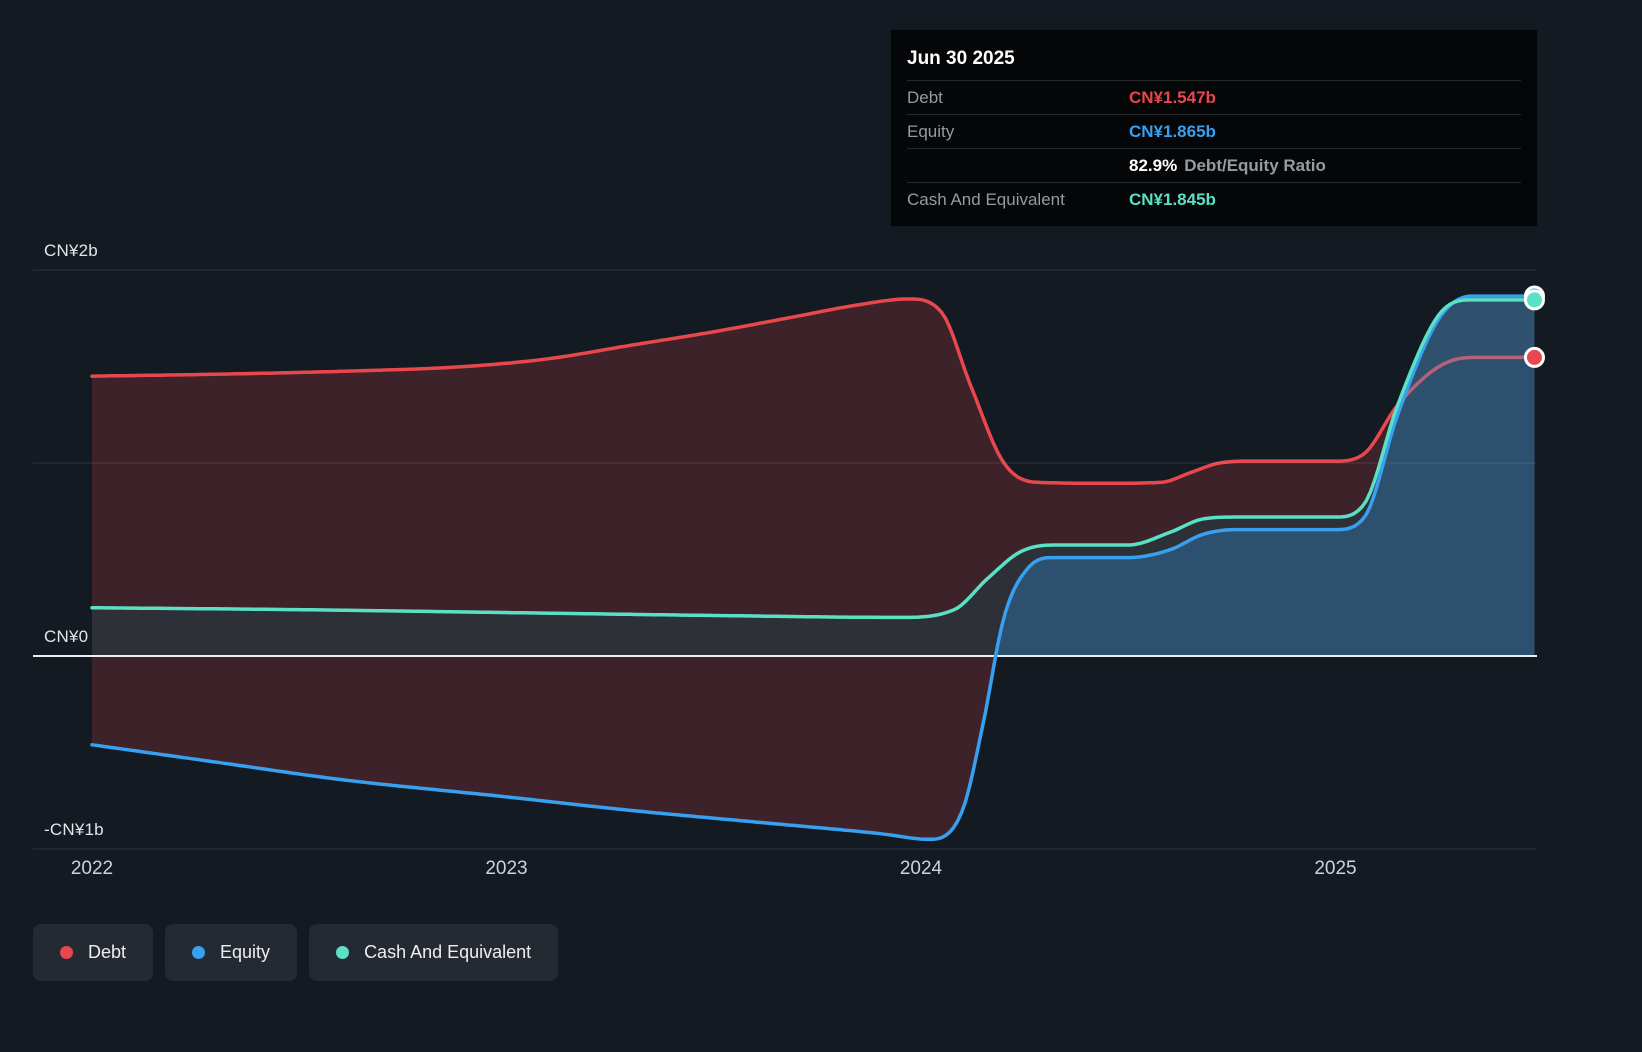  I want to click on tooltip-row-debt: Debt CN¥1.547b, so click(1214, 98).